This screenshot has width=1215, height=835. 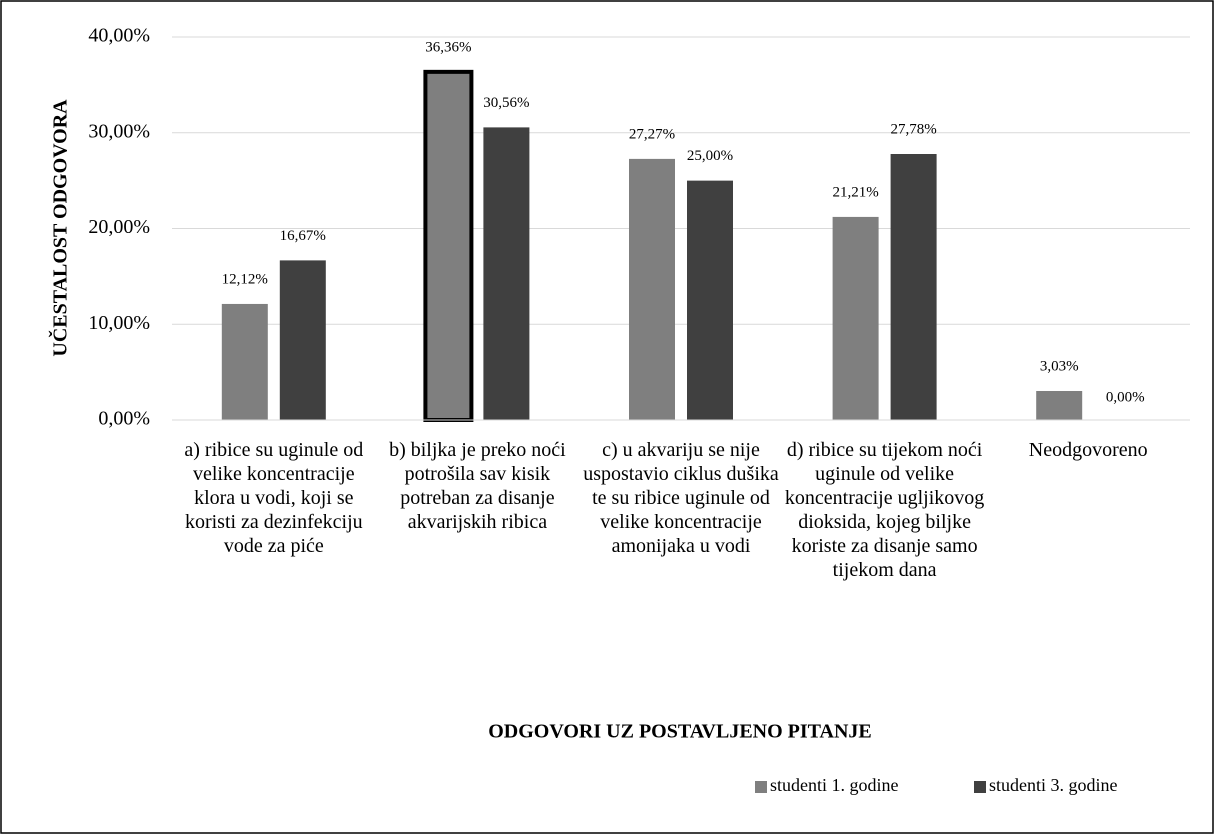 What do you see at coordinates (913, 129) in the screenshot?
I see `data-label: 27,78%` at bounding box center [913, 129].